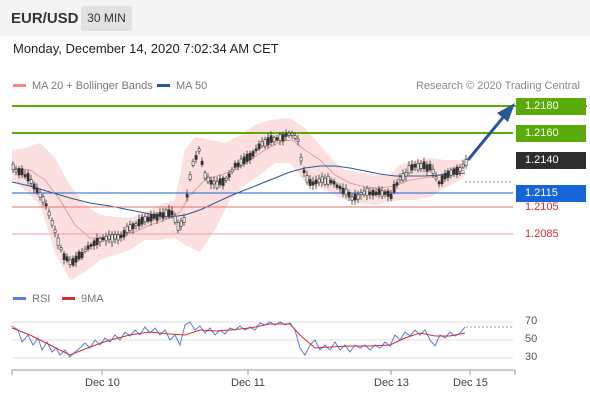 The width and height of the screenshot is (590, 400). I want to click on x-label-dec15: Dec 15, so click(470, 383).